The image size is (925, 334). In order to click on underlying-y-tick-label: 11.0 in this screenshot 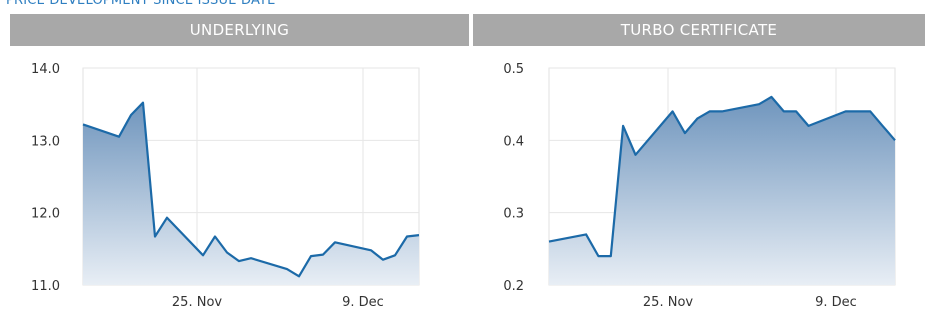, I will do `click(45, 286)`.